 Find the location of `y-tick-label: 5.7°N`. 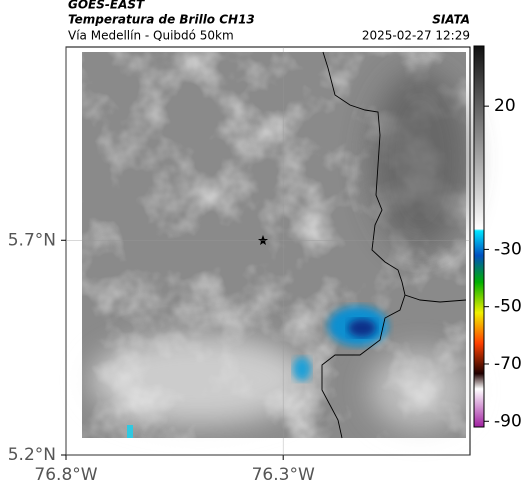

y-tick-label: 5.7°N is located at coordinates (32, 240).